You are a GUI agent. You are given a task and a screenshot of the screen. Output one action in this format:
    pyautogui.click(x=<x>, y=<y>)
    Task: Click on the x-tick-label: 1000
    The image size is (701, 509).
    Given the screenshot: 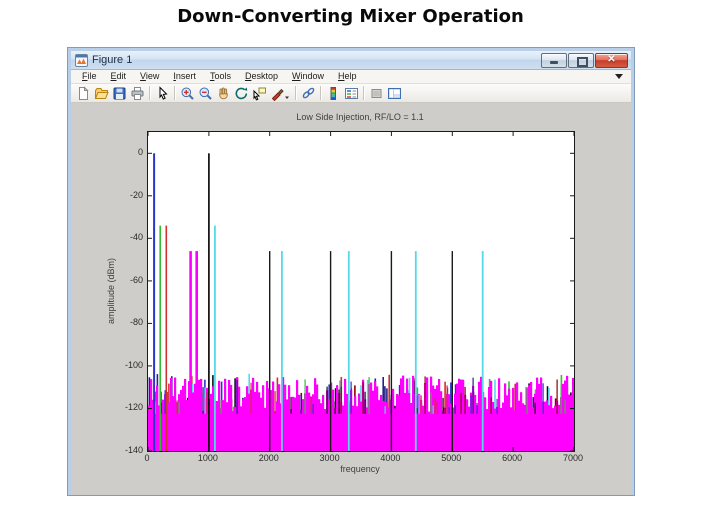 What is the action you would take?
    pyautogui.click(x=207, y=458)
    